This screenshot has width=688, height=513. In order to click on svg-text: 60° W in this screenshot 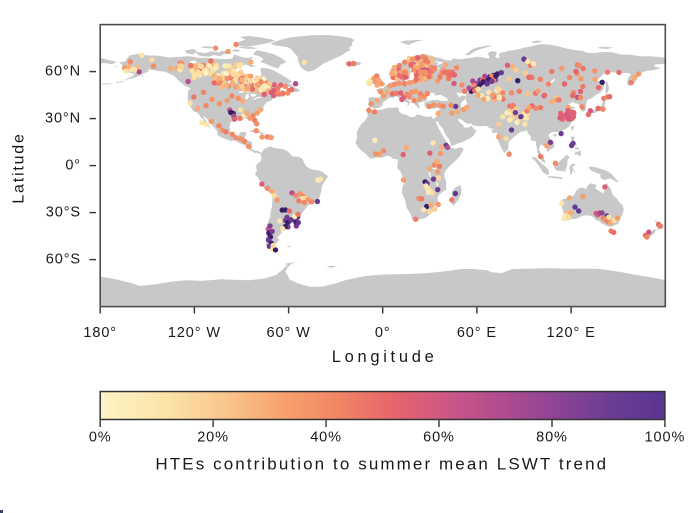, I will do `click(289, 333)`.